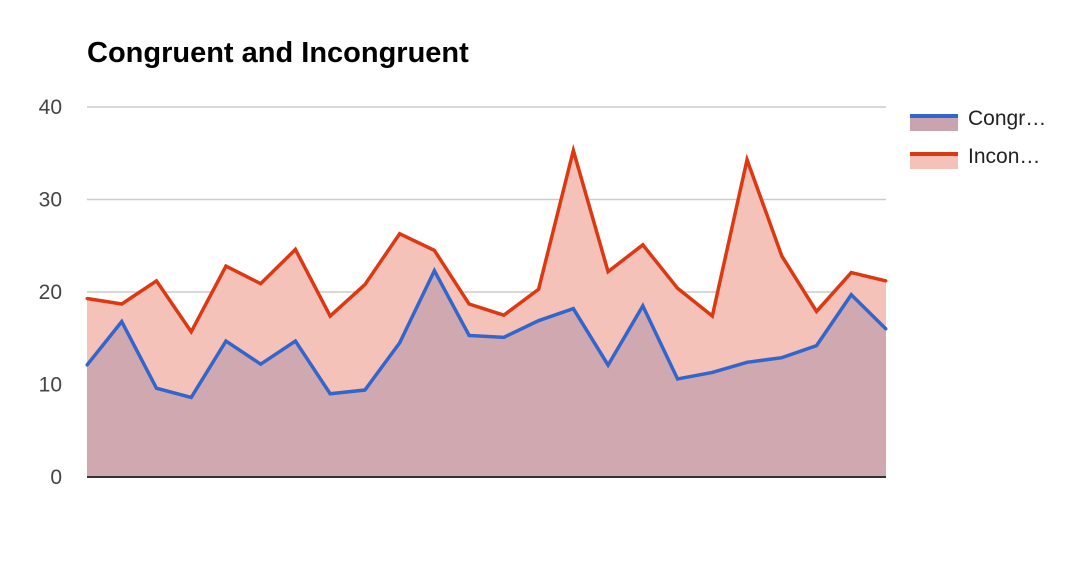 Image resolution: width=1082 pixels, height=566 pixels. I want to click on y-tick-label: 40, so click(50, 107).